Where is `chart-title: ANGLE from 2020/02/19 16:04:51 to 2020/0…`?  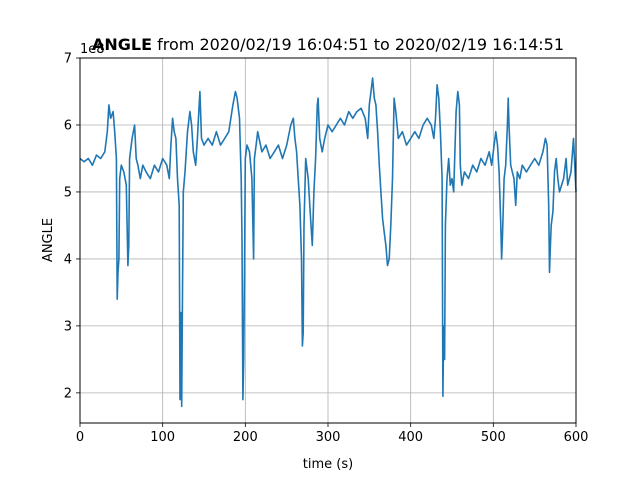
chart-title: ANGLE from 2020/02/19 16:04:51 to 2020/0… is located at coordinates (328, 44).